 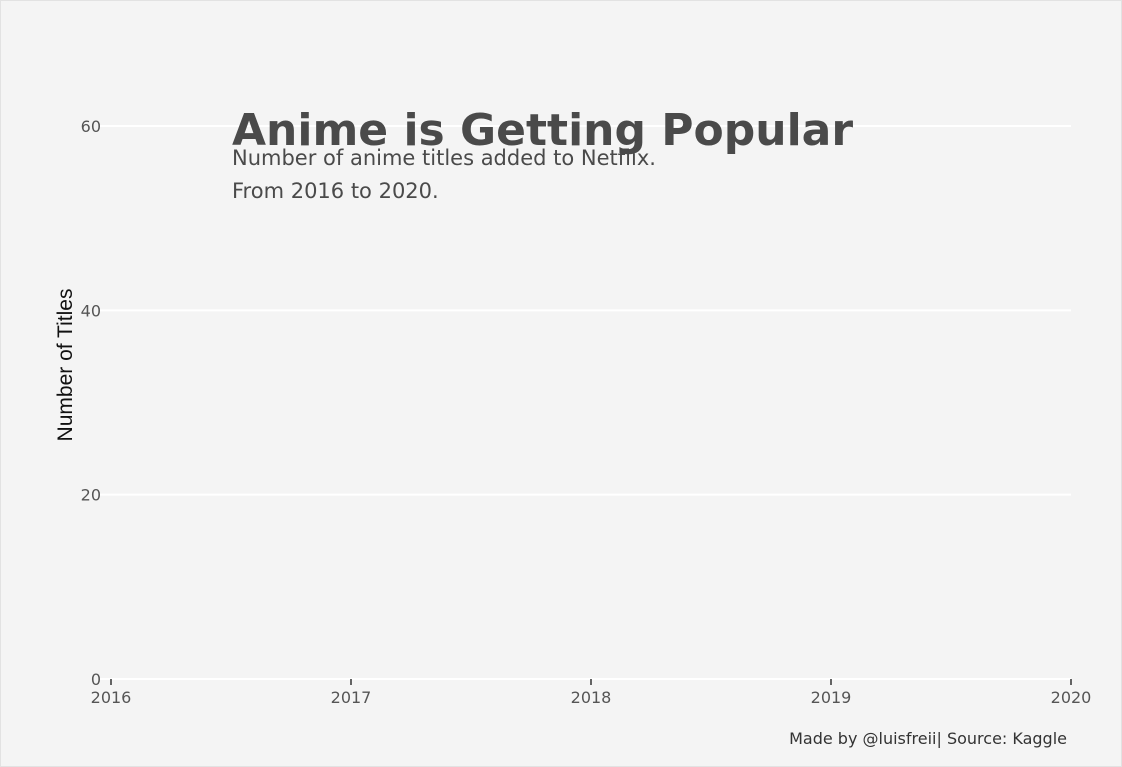 I want to click on x-tick-label-4: 2020, so click(x=1071, y=697).